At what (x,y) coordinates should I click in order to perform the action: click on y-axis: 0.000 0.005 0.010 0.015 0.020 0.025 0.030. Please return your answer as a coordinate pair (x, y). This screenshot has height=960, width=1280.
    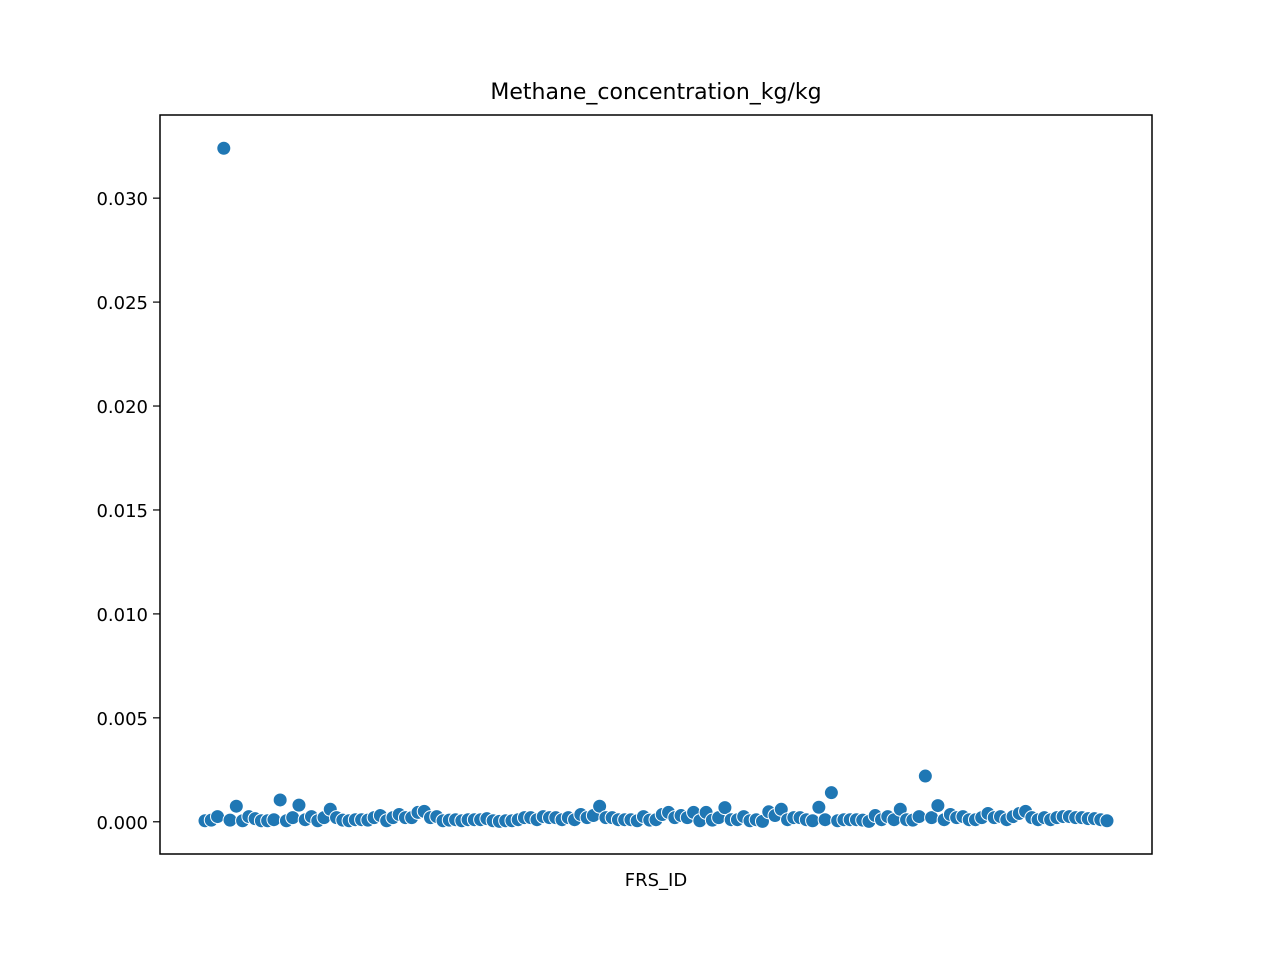
    Looking at the image, I should click on (128, 511).